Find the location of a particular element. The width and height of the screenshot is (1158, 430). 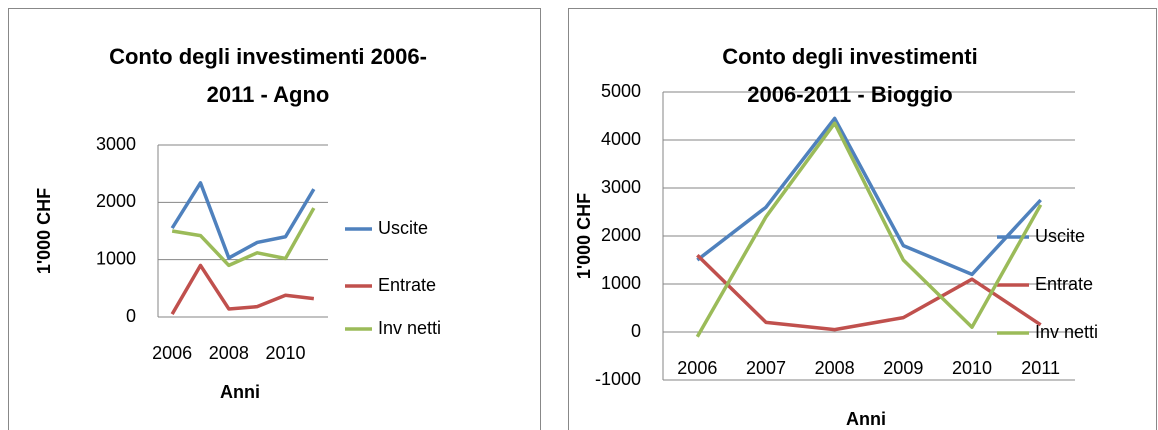

chart-title: 2006-2011 - Bioggio is located at coordinates (849, 94).